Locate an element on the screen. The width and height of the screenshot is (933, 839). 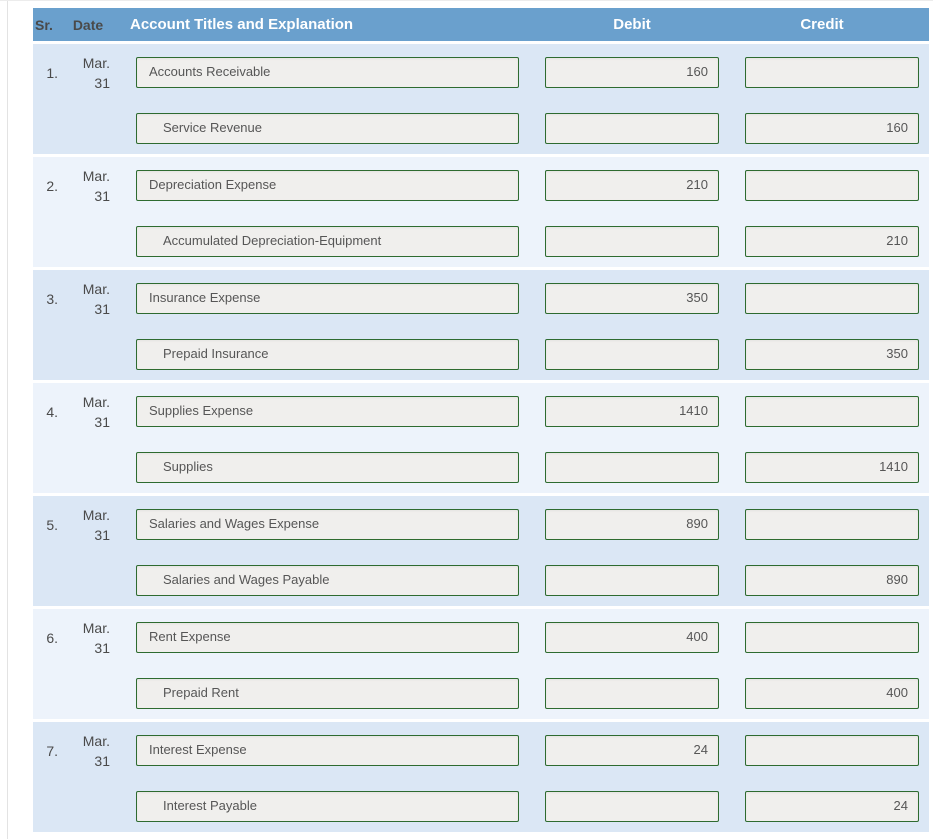
entry-number: 1. is located at coordinates (52, 72).